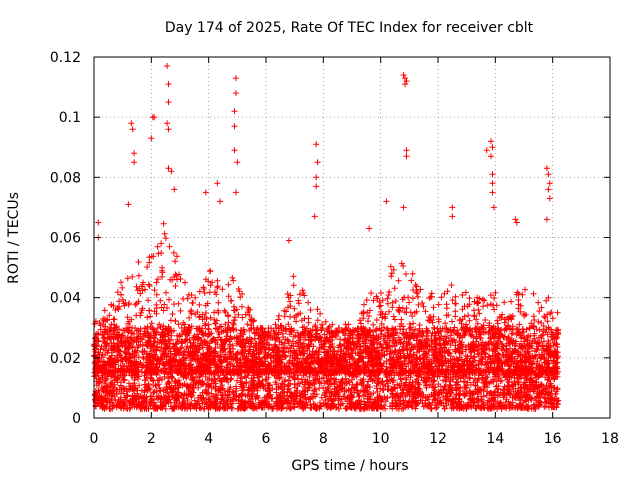 This screenshot has width=640, height=480. I want to click on x-axis-label: GPS time / hours, so click(349, 466).